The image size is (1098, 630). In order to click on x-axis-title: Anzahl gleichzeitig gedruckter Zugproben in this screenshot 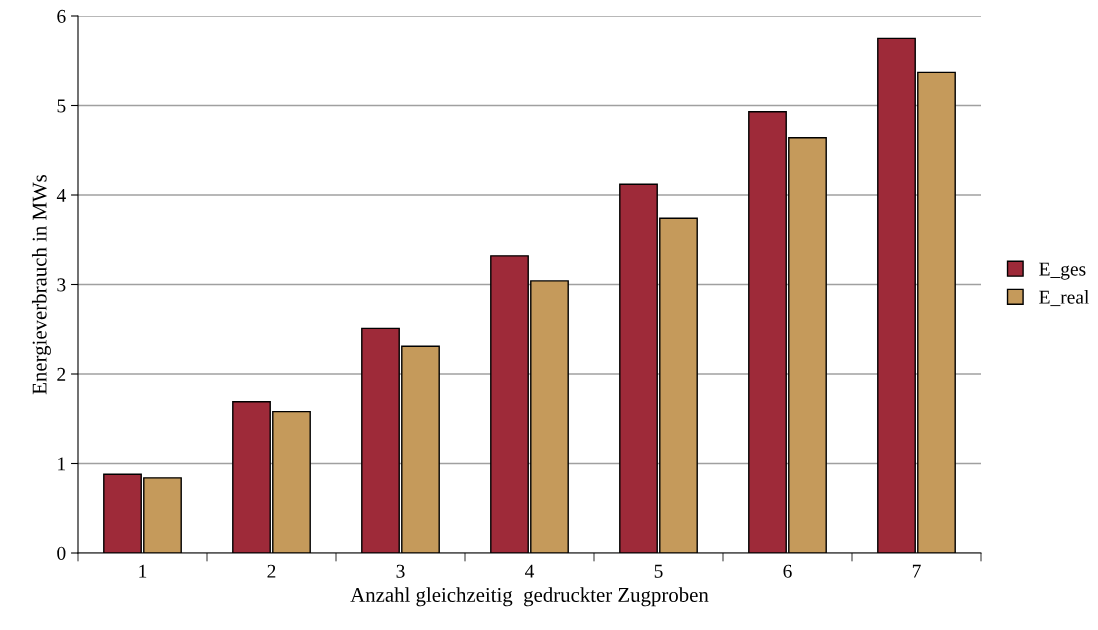, I will do `click(529, 597)`.